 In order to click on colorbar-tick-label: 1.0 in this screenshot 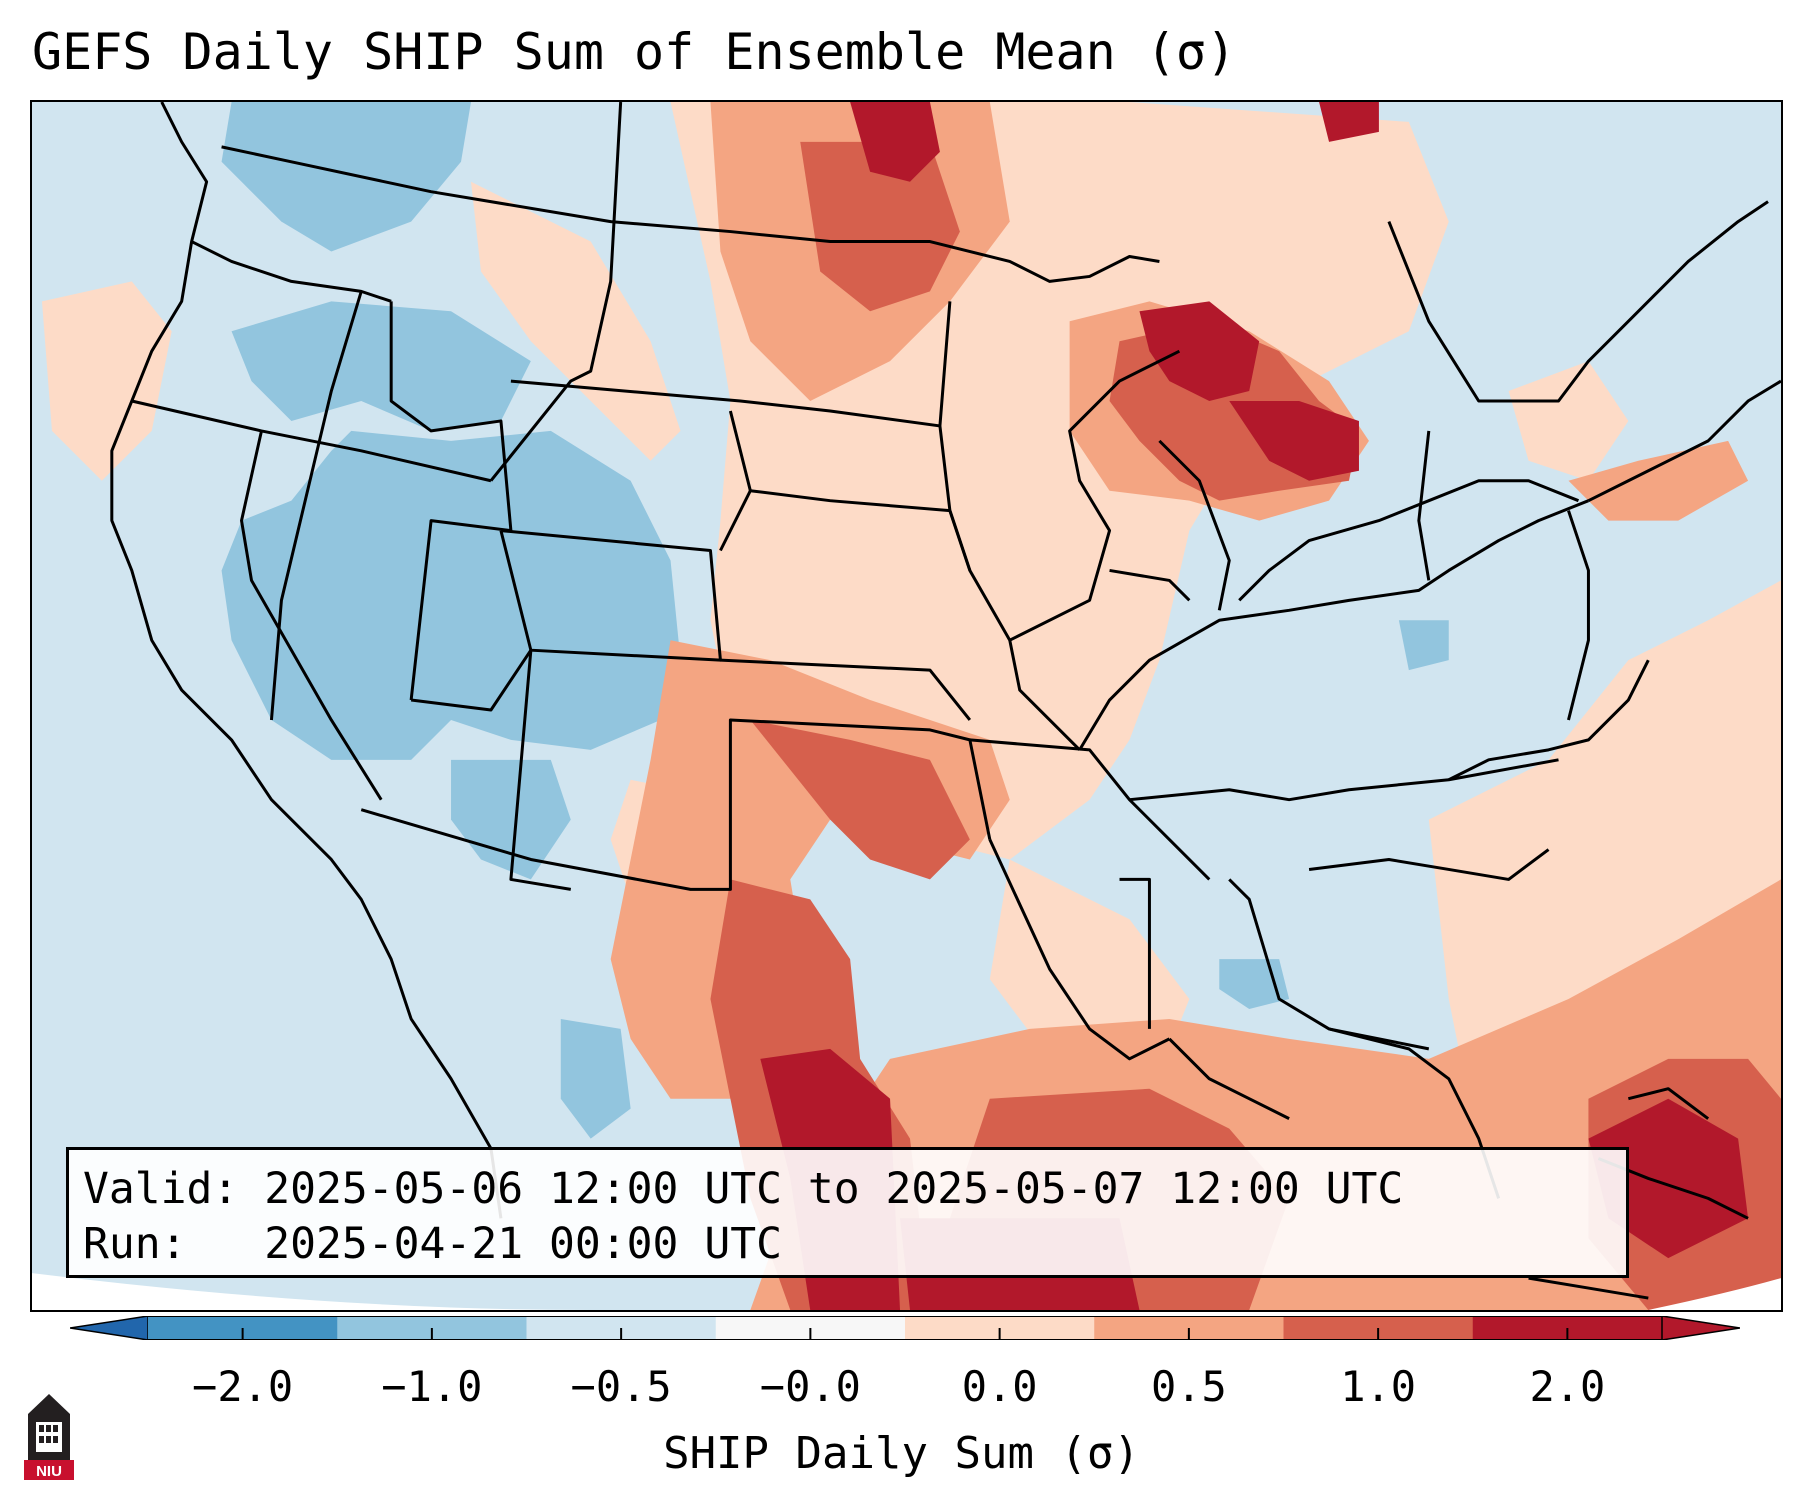, I will do `click(1378, 1386)`.